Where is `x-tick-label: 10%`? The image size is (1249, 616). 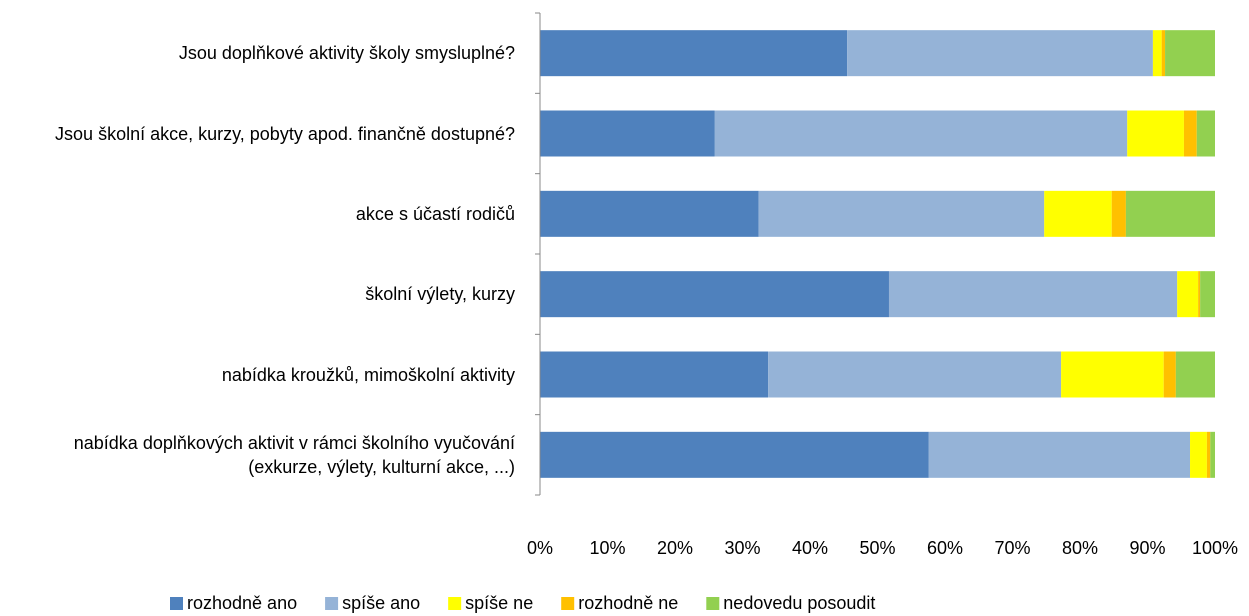 x-tick-label: 10% is located at coordinates (607, 548).